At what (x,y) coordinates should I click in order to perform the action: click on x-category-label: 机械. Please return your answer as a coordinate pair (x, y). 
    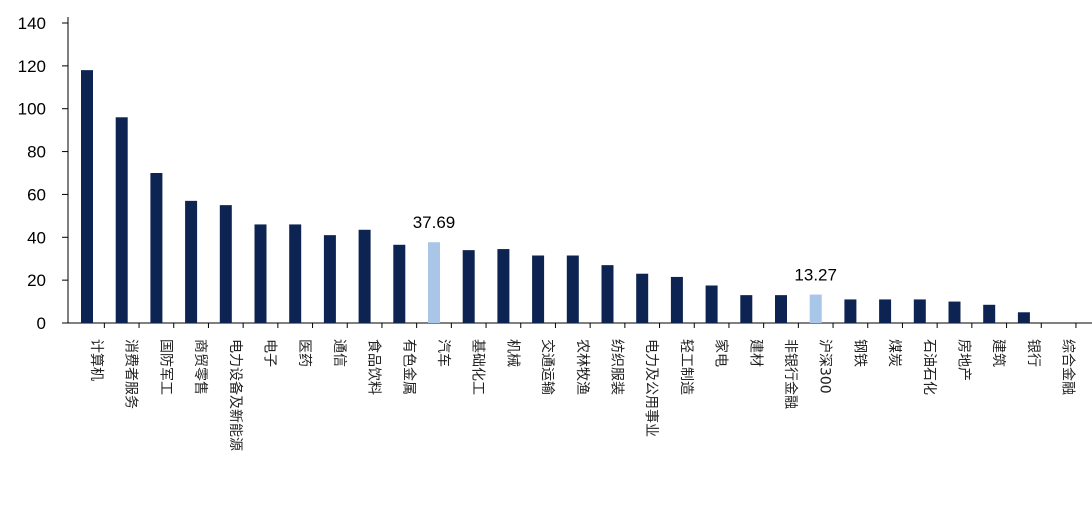
    Looking at the image, I should click on (512, 353).